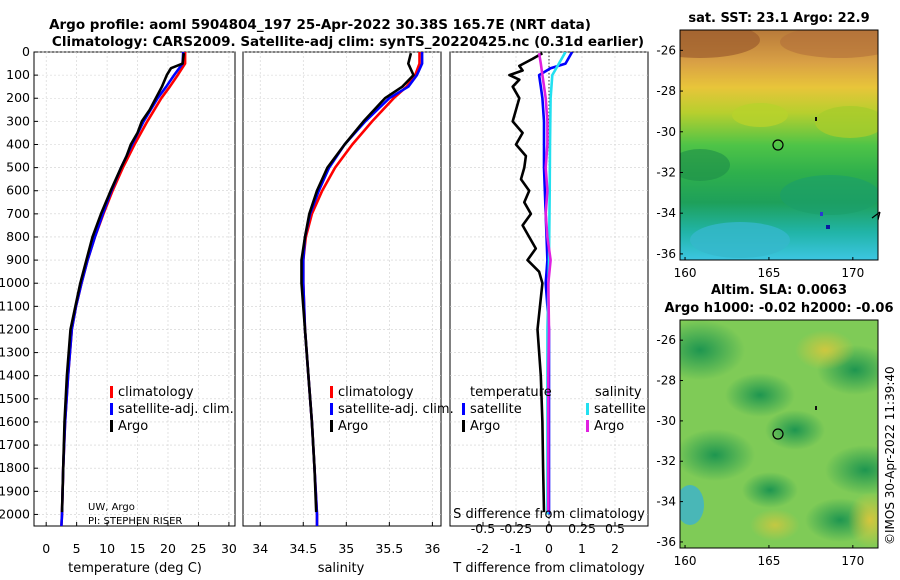 This screenshot has height=580, width=900. I want to click on legend-swatch-s-satellite, so click(587, 409).